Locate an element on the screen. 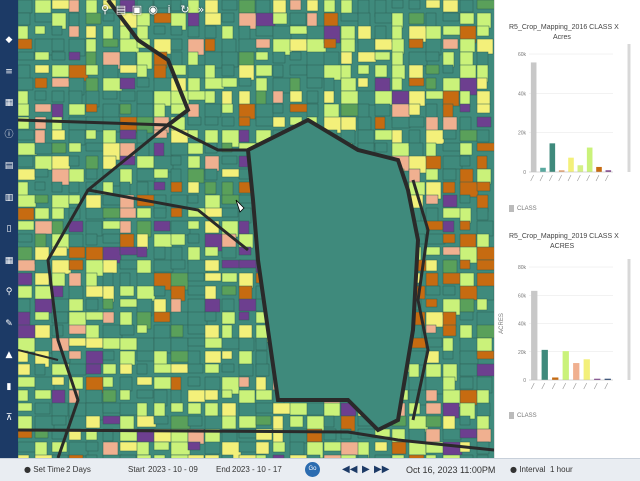 This screenshot has width=640, height=481. measure-icon: ⊼ is located at coordinates (9, 418).